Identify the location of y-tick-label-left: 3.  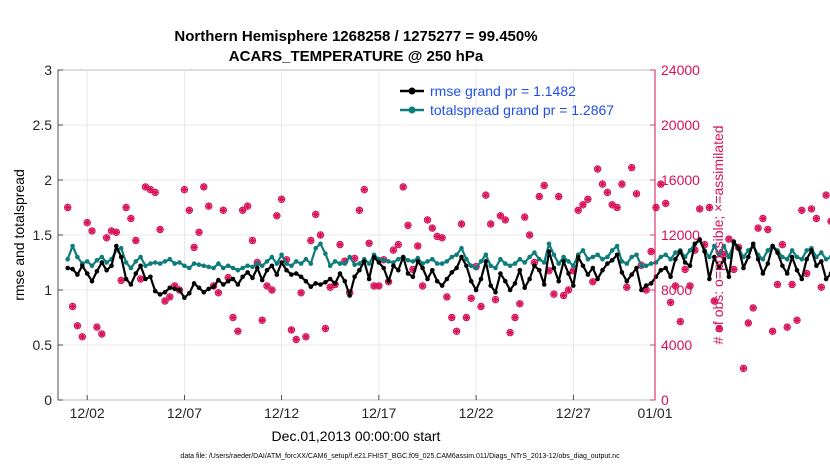
(48, 70).